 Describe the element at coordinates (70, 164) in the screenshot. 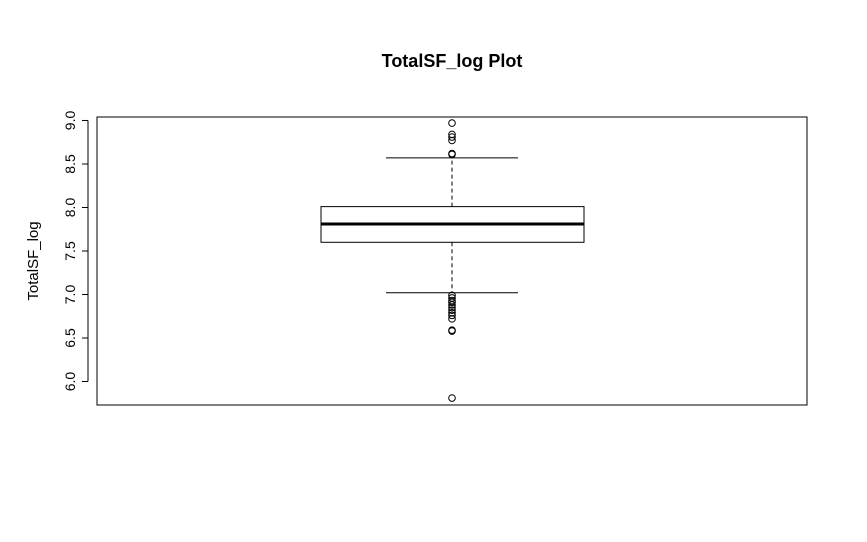

I see `y-tick-label: 8.5` at that location.